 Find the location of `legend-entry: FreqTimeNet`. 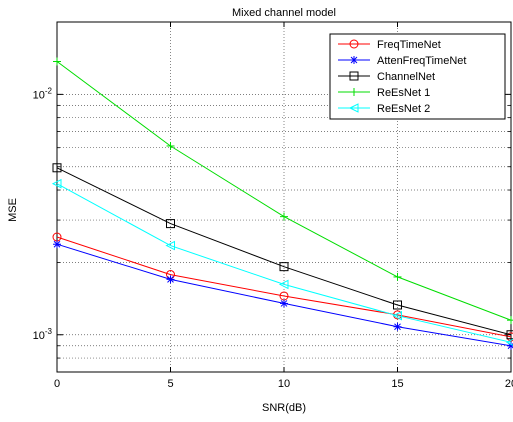

legend-entry: FreqTimeNet is located at coordinates (409, 45).